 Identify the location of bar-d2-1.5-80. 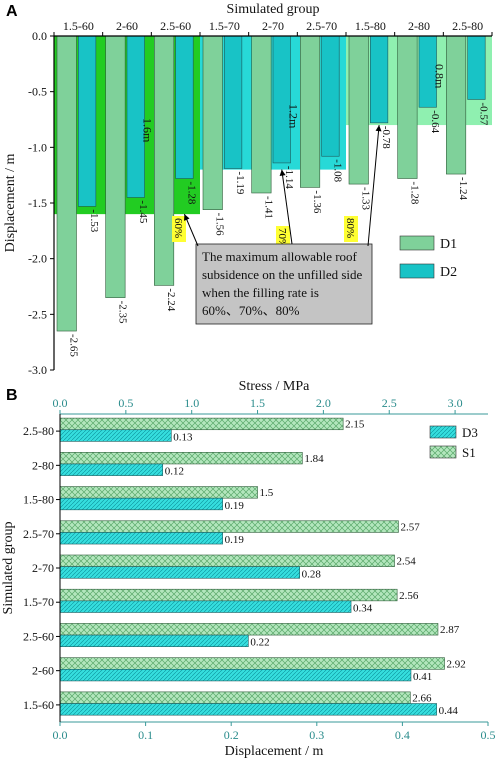
(379, 79).